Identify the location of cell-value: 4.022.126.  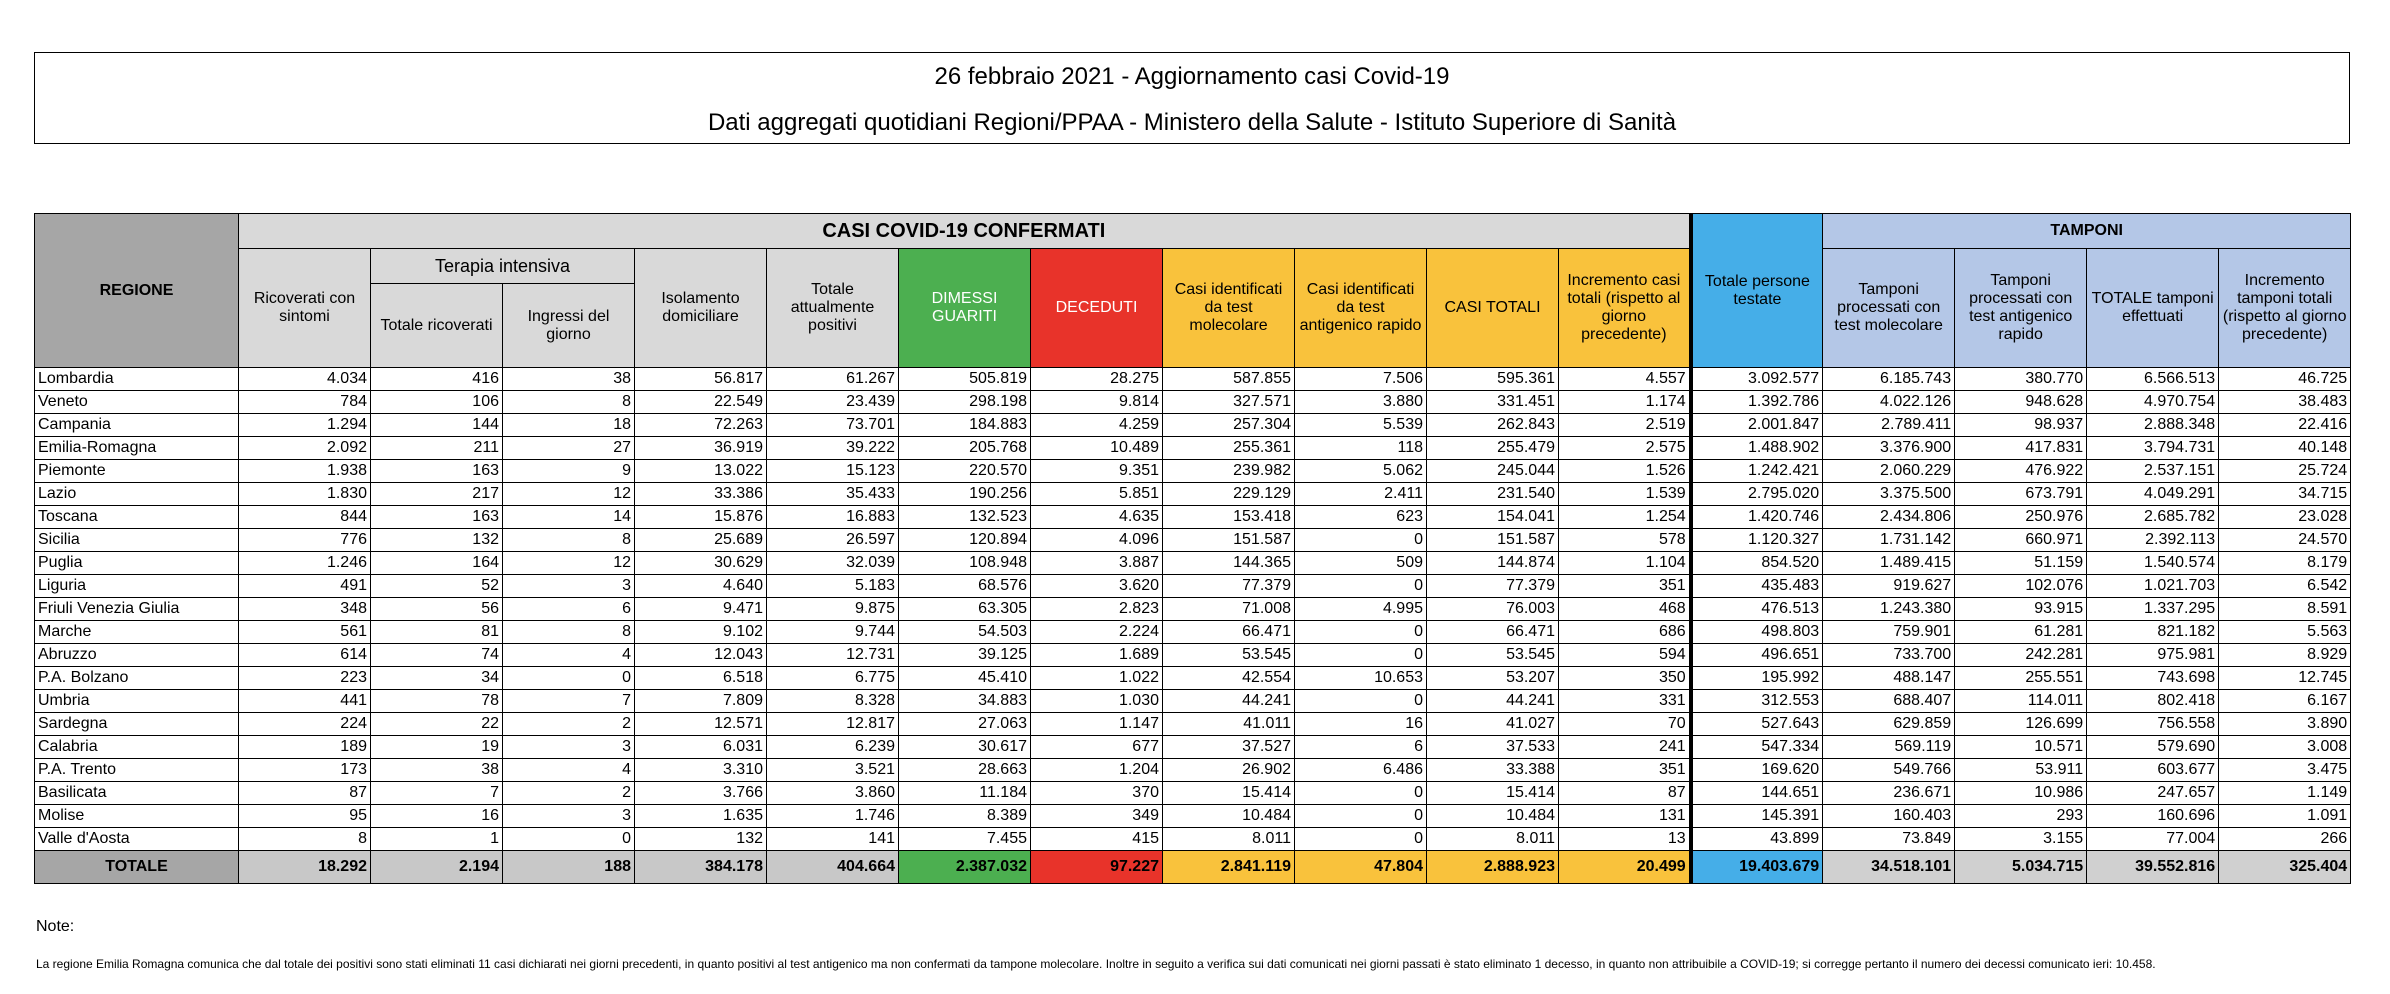
(1889, 402).